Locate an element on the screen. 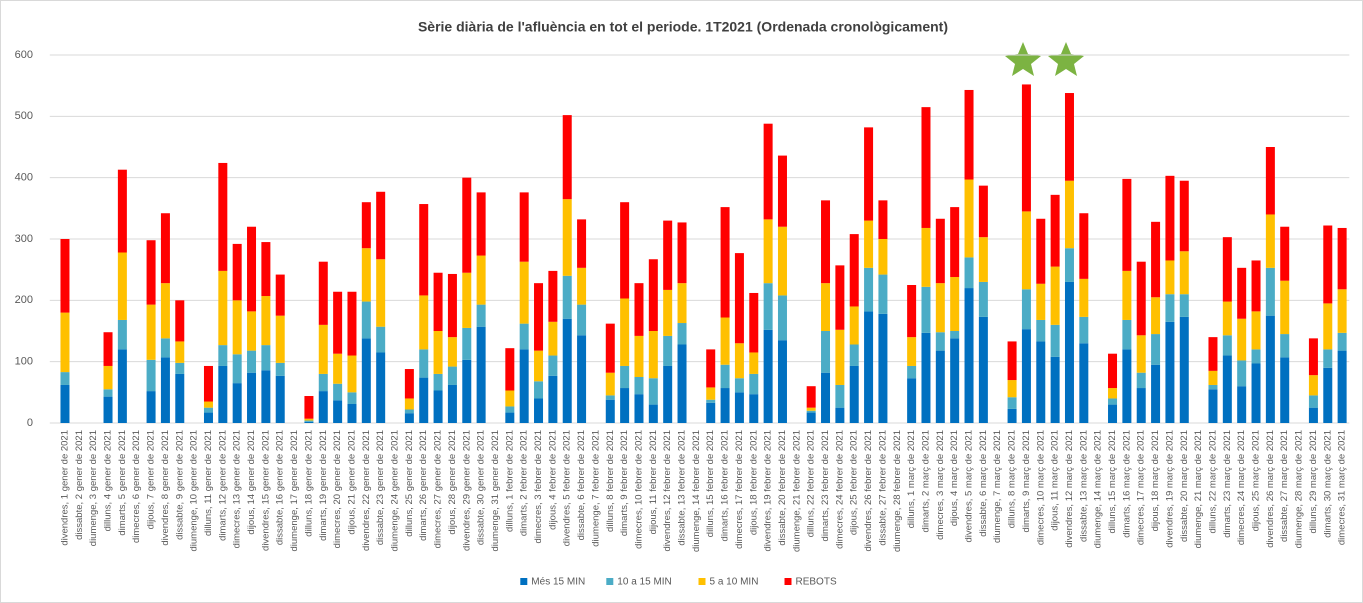 This screenshot has width=1363, height=603. y-tick-label: 600 is located at coordinates (24, 55).